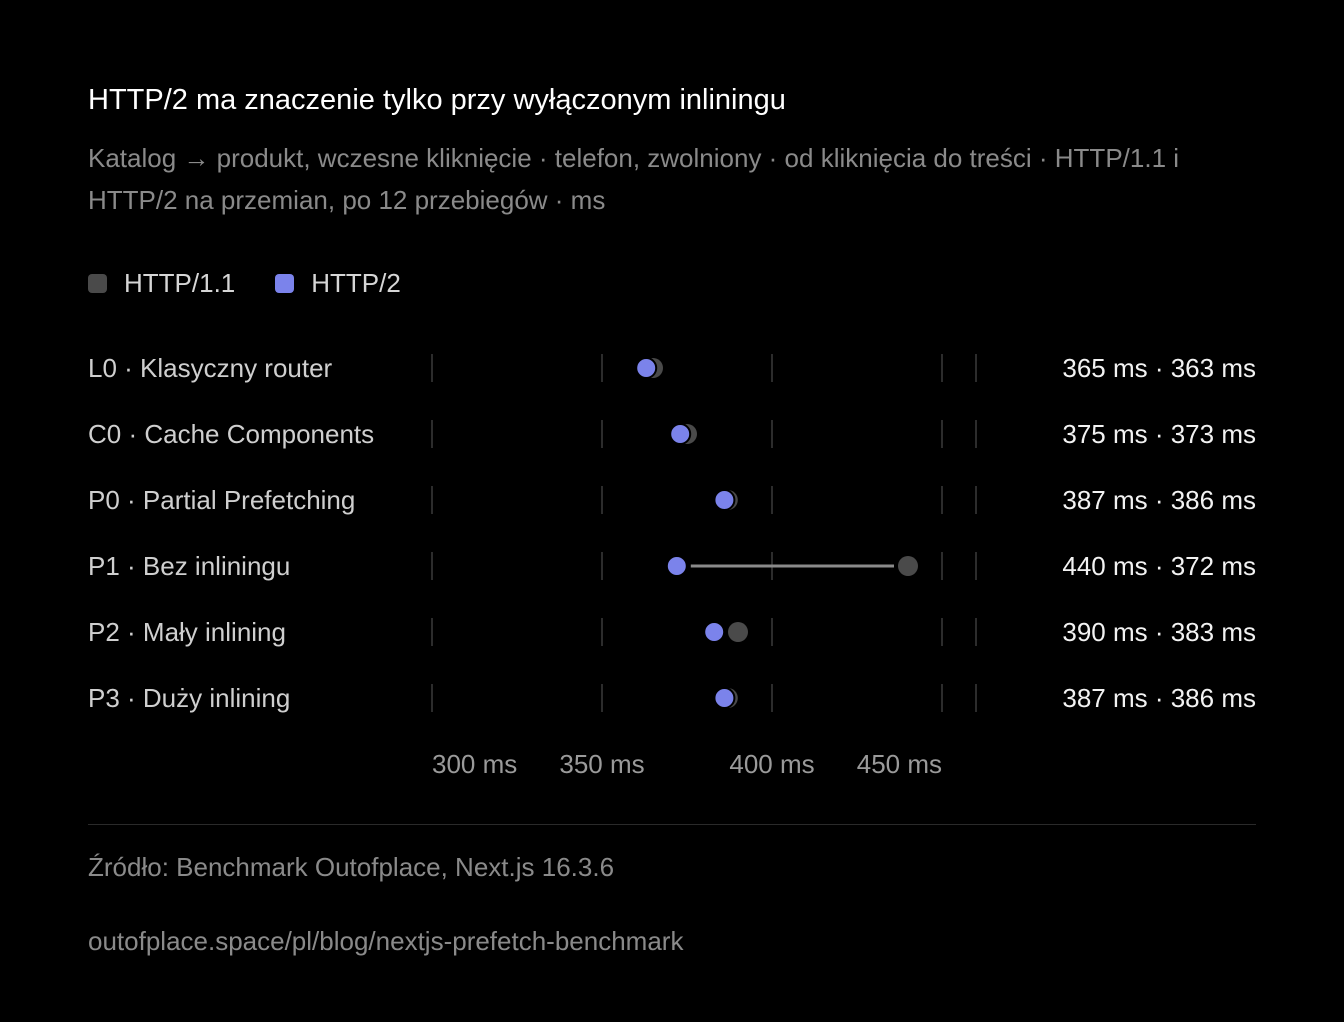 This screenshot has width=1344, height=1022. I want to click on legend-label-http1: HTTP/1.1, so click(180, 283).